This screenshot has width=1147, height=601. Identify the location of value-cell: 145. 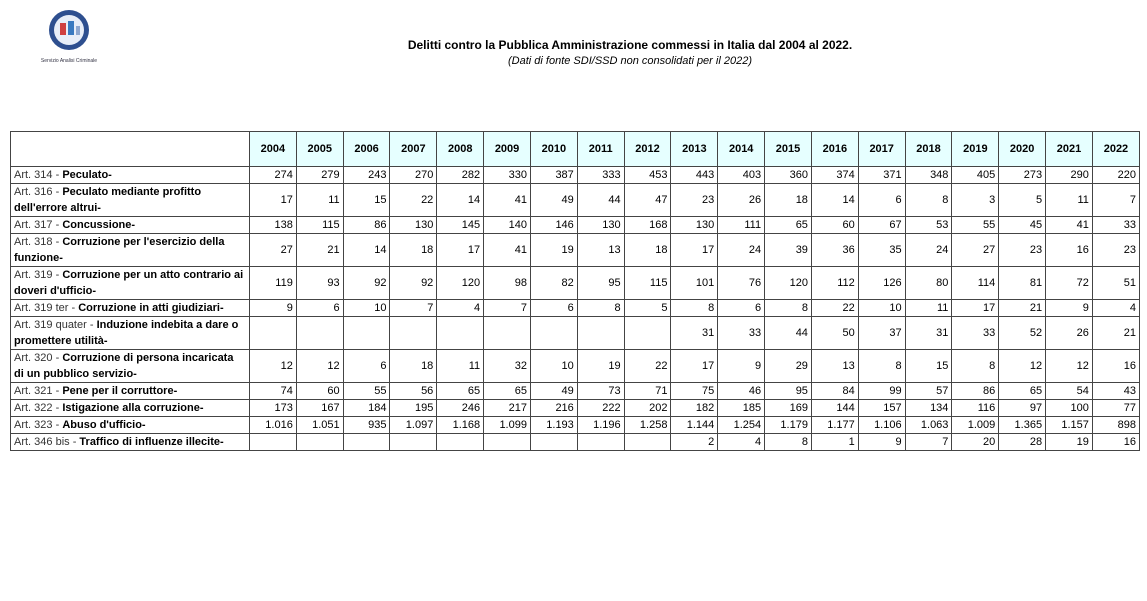
(460, 225).